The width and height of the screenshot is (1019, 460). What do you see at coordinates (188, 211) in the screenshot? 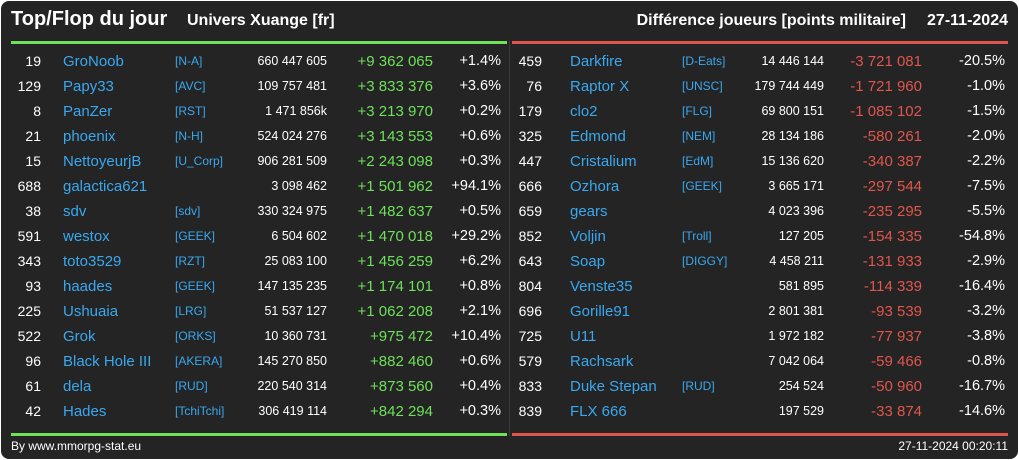
I see `alliance-tag-link: [sdv]` at bounding box center [188, 211].